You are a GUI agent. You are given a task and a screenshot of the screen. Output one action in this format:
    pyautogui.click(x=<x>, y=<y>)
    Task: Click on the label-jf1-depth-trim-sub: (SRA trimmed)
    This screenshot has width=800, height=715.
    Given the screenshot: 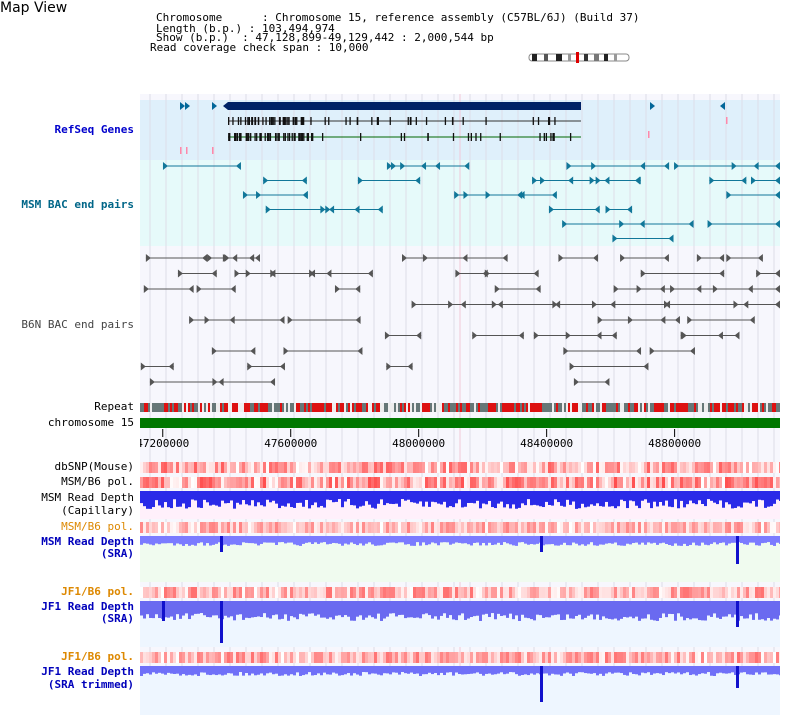 What is the action you would take?
    pyautogui.click(x=90, y=684)
    